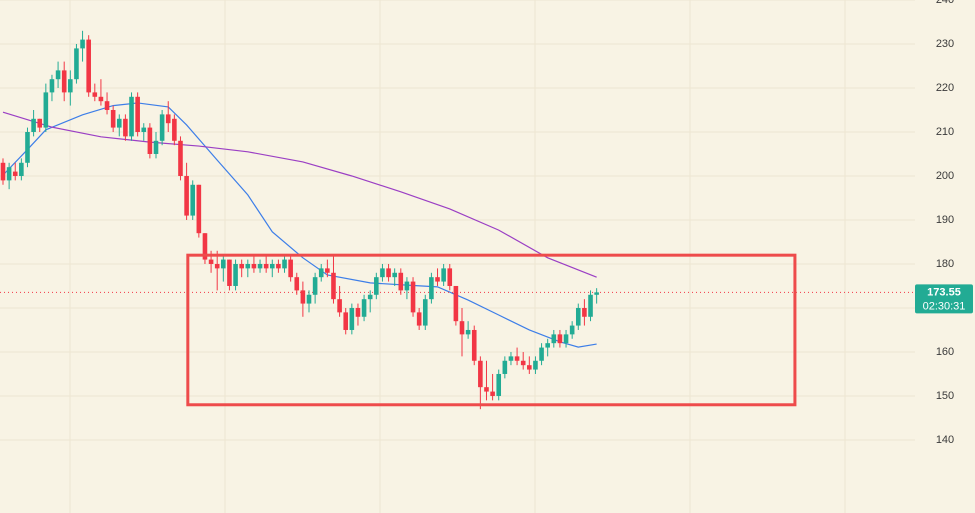 Image resolution: width=975 pixels, height=513 pixels. What do you see at coordinates (945, 3) in the screenshot?
I see `y-tick-label: 240` at bounding box center [945, 3].